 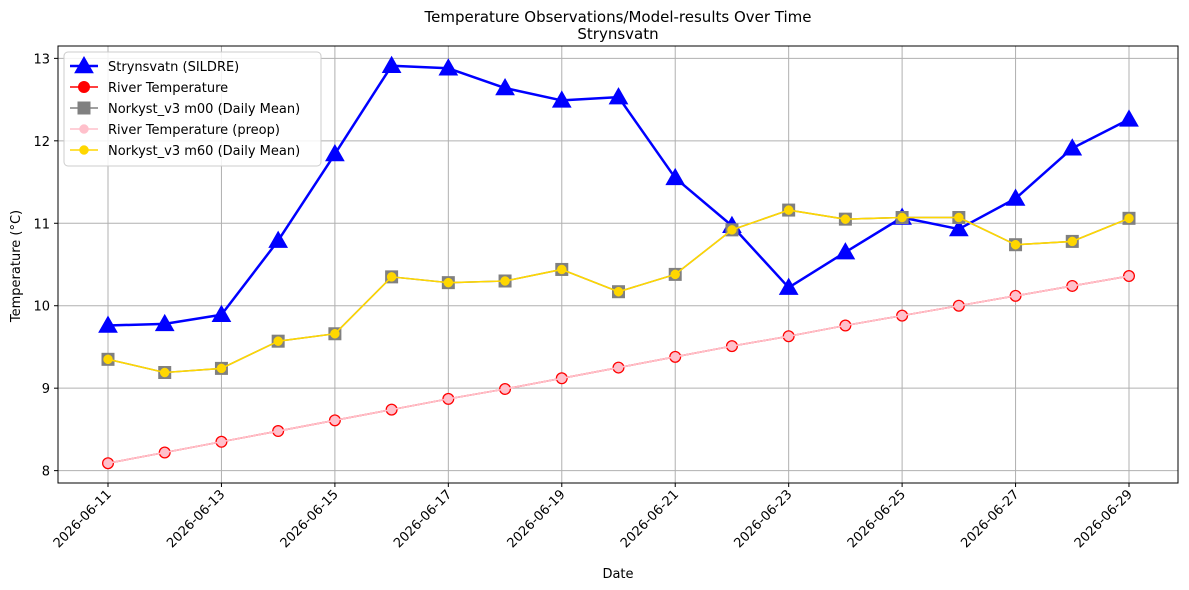 I want to click on legend-item: Norkyst_v3 m00 (Daily Mean), so click(x=185, y=109).